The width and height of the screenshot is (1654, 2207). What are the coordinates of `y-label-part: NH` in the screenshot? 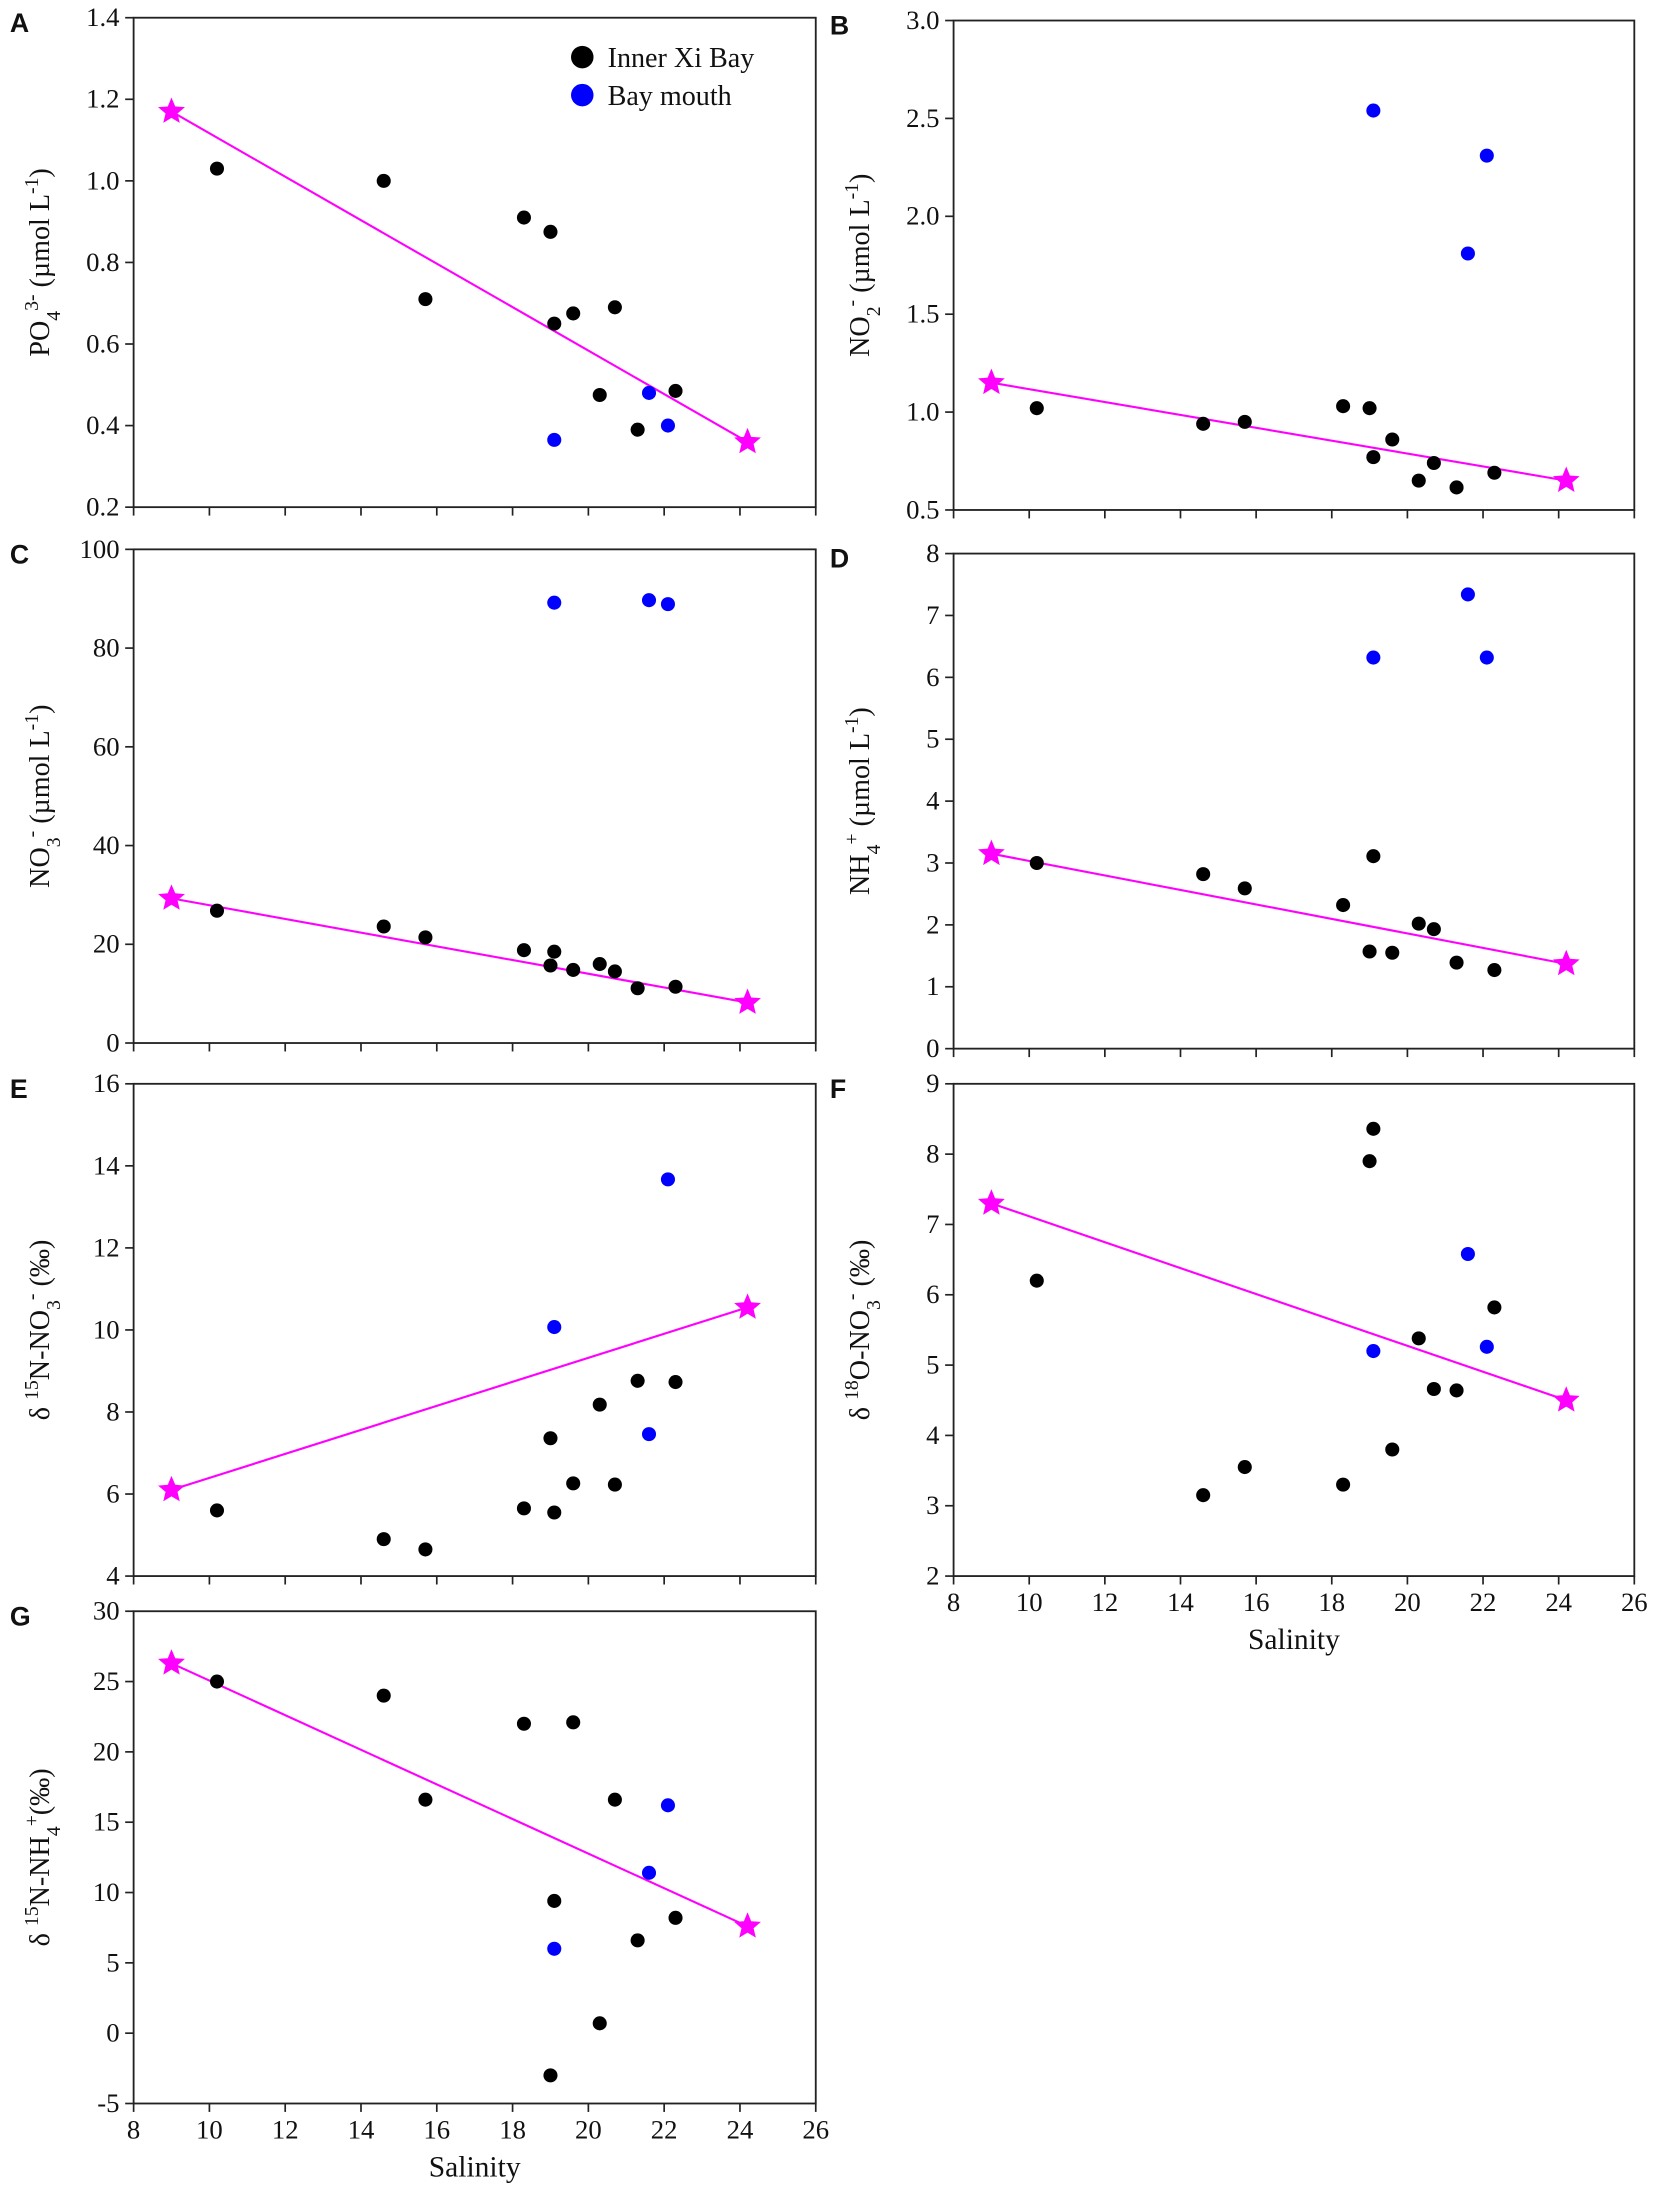 It's located at (860, 874).